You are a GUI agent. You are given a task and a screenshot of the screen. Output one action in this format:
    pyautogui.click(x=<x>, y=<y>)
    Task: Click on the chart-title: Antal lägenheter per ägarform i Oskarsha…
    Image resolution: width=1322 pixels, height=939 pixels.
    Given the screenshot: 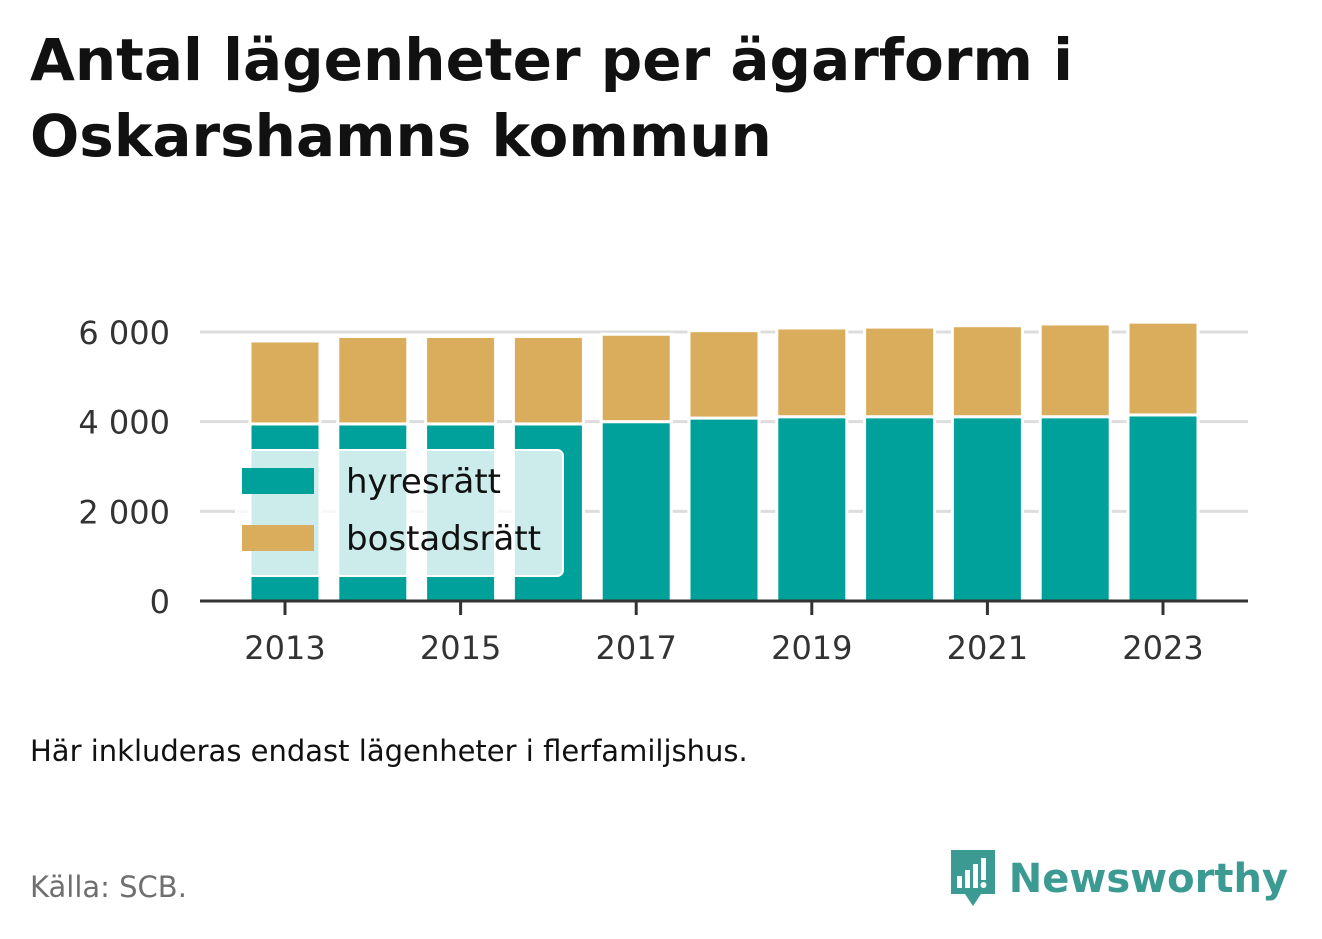 What is the action you would take?
    pyautogui.click(x=552, y=98)
    